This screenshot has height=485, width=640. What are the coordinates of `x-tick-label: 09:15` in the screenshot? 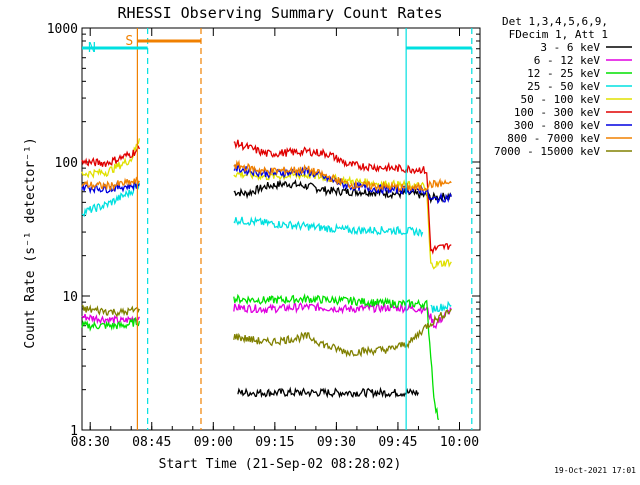 It's located at (274, 442).